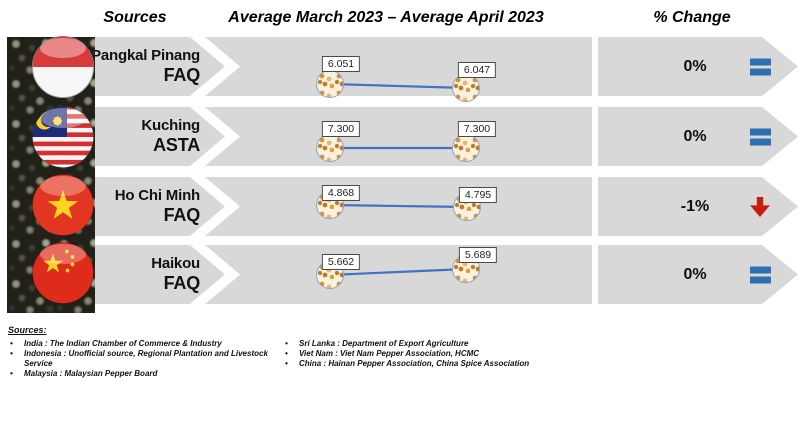  I want to click on value-label-march: 5.662, so click(341, 262).